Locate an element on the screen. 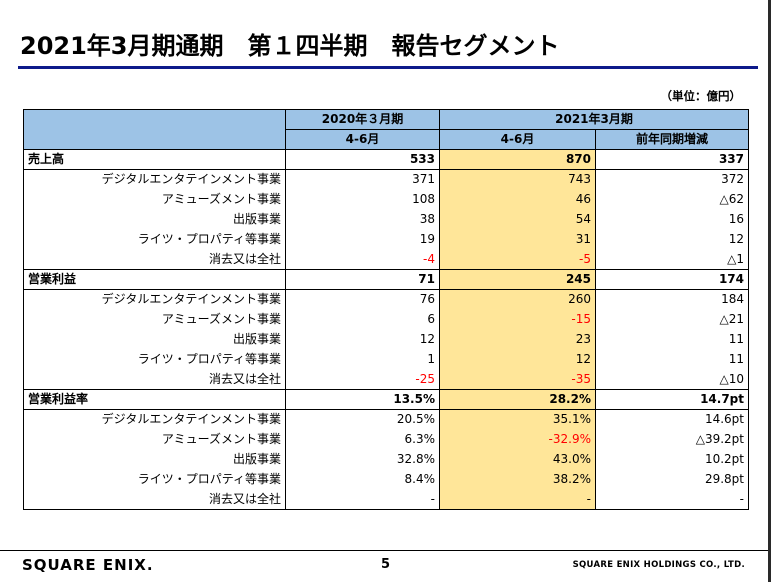  table-row: 出版事業 32.8% 43.0% 10.2pt is located at coordinates (386, 459).